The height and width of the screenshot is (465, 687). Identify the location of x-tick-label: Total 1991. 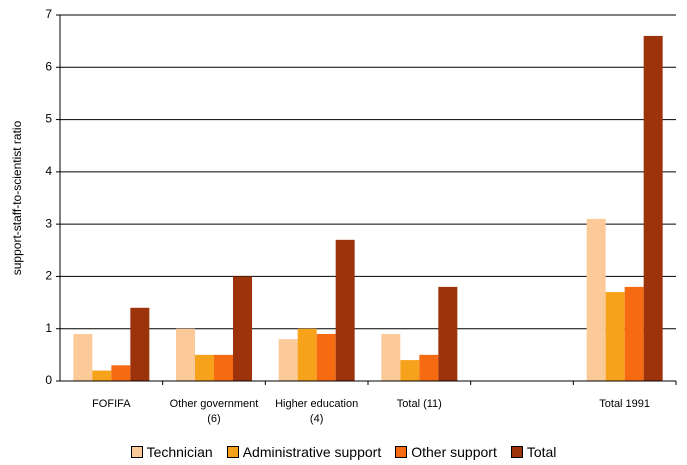
(625, 404).